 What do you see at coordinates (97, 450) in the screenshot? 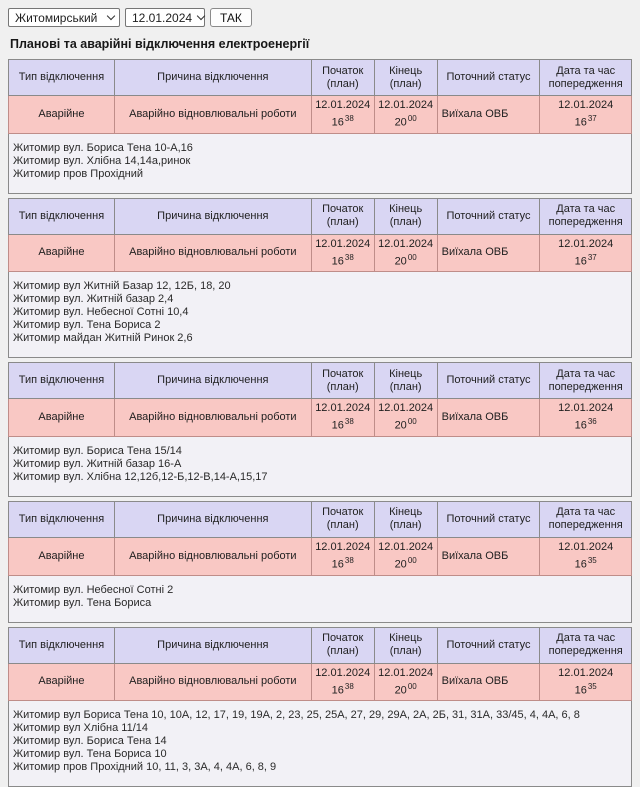
I see `address-line: Житомир вул. Бориса Тена 15/14` at bounding box center [97, 450].